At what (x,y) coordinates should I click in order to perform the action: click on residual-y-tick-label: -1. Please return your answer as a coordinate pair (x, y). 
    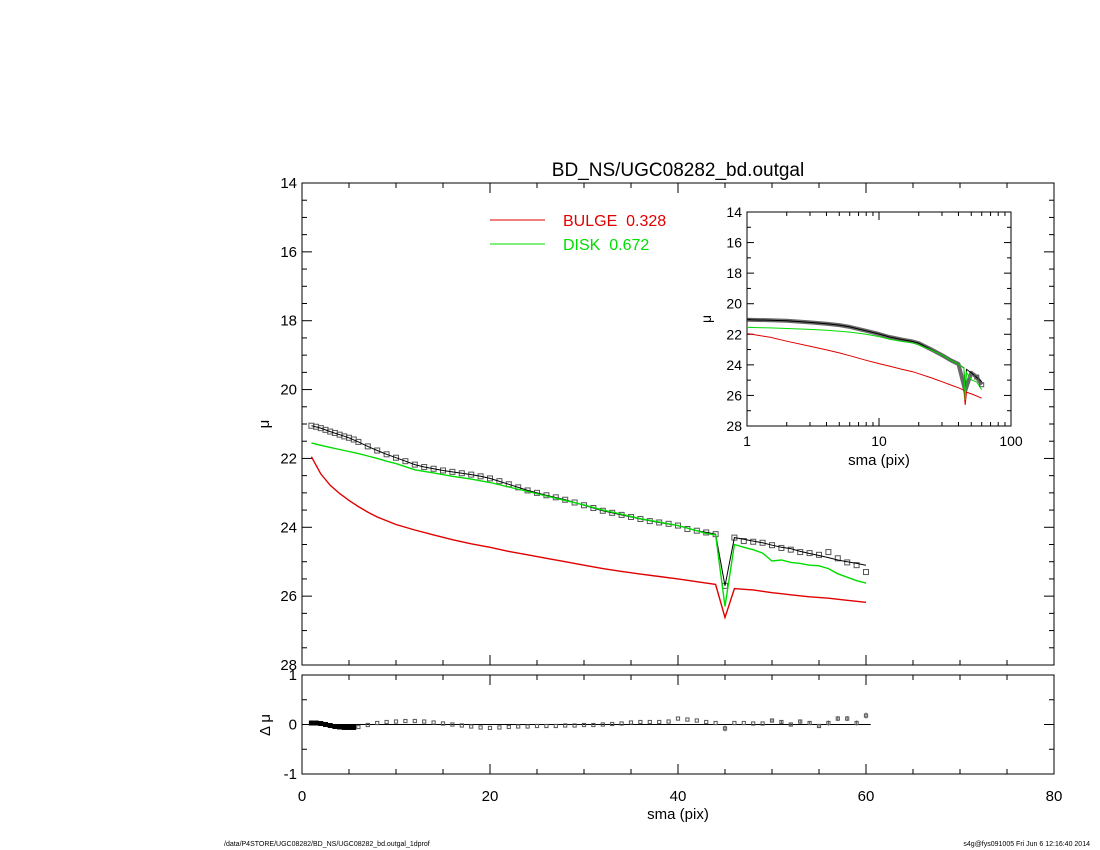
    Looking at the image, I should click on (290, 774).